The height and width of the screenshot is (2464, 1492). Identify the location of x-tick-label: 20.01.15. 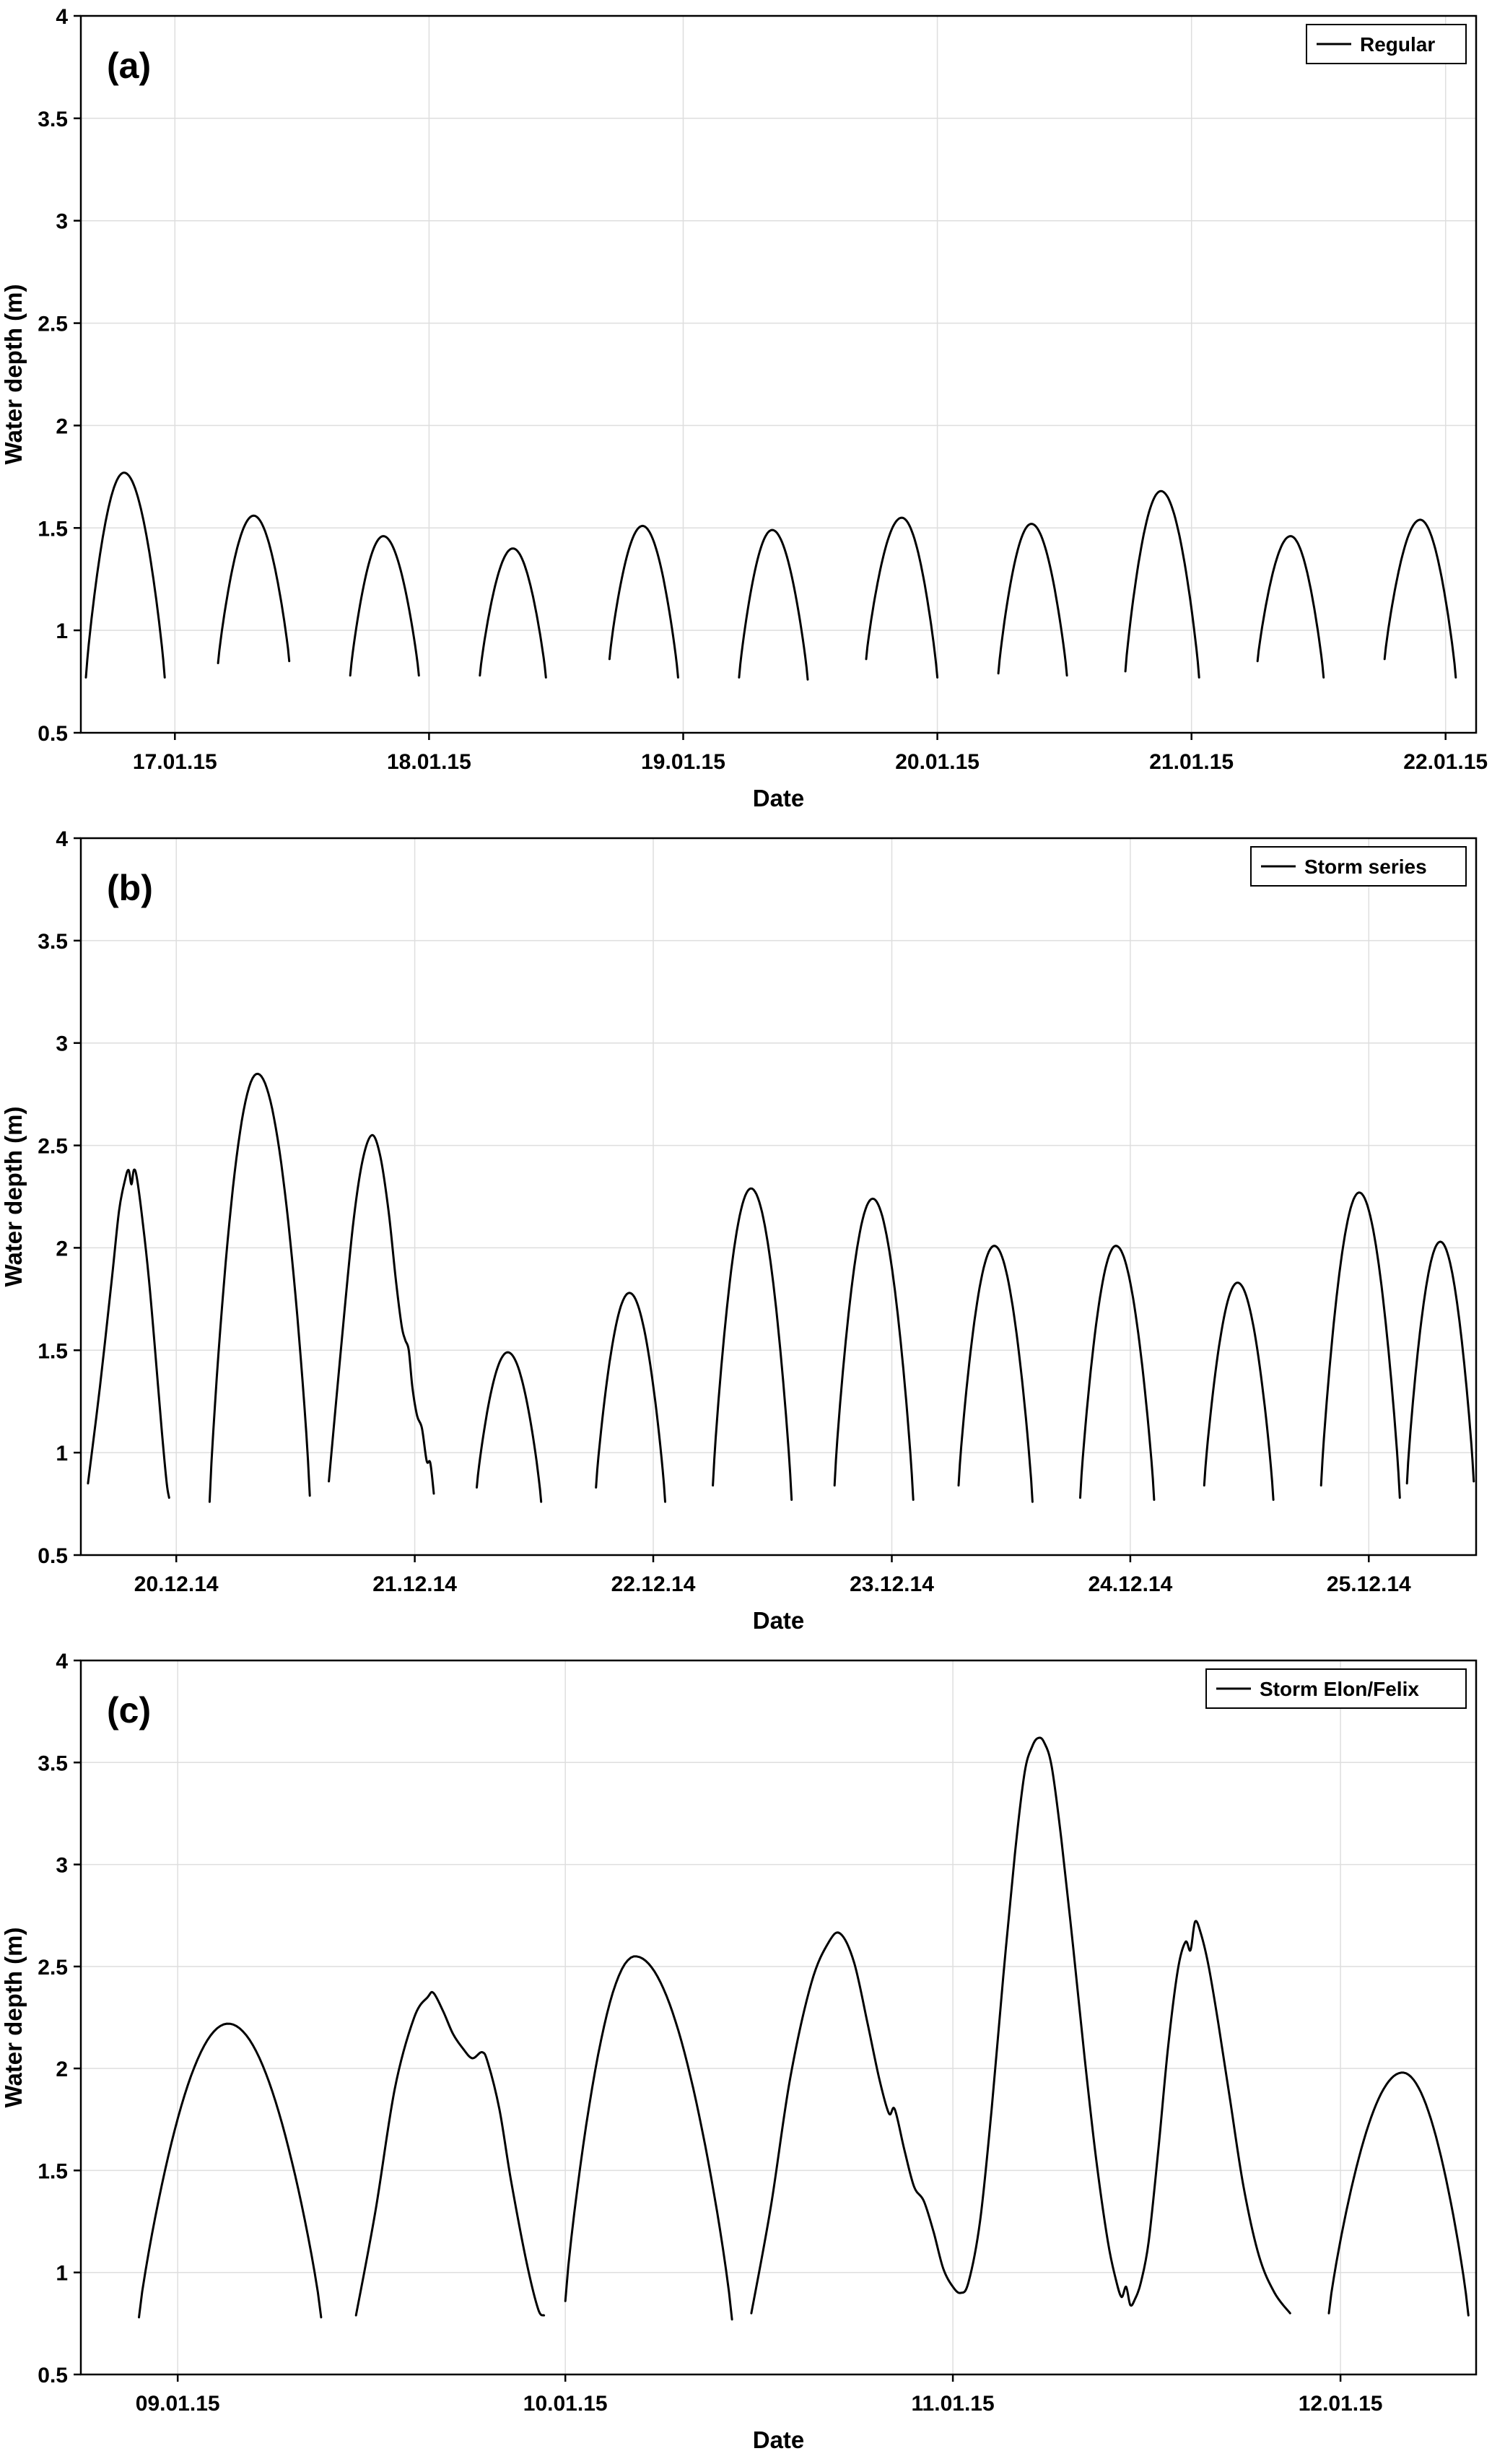
(937, 762).